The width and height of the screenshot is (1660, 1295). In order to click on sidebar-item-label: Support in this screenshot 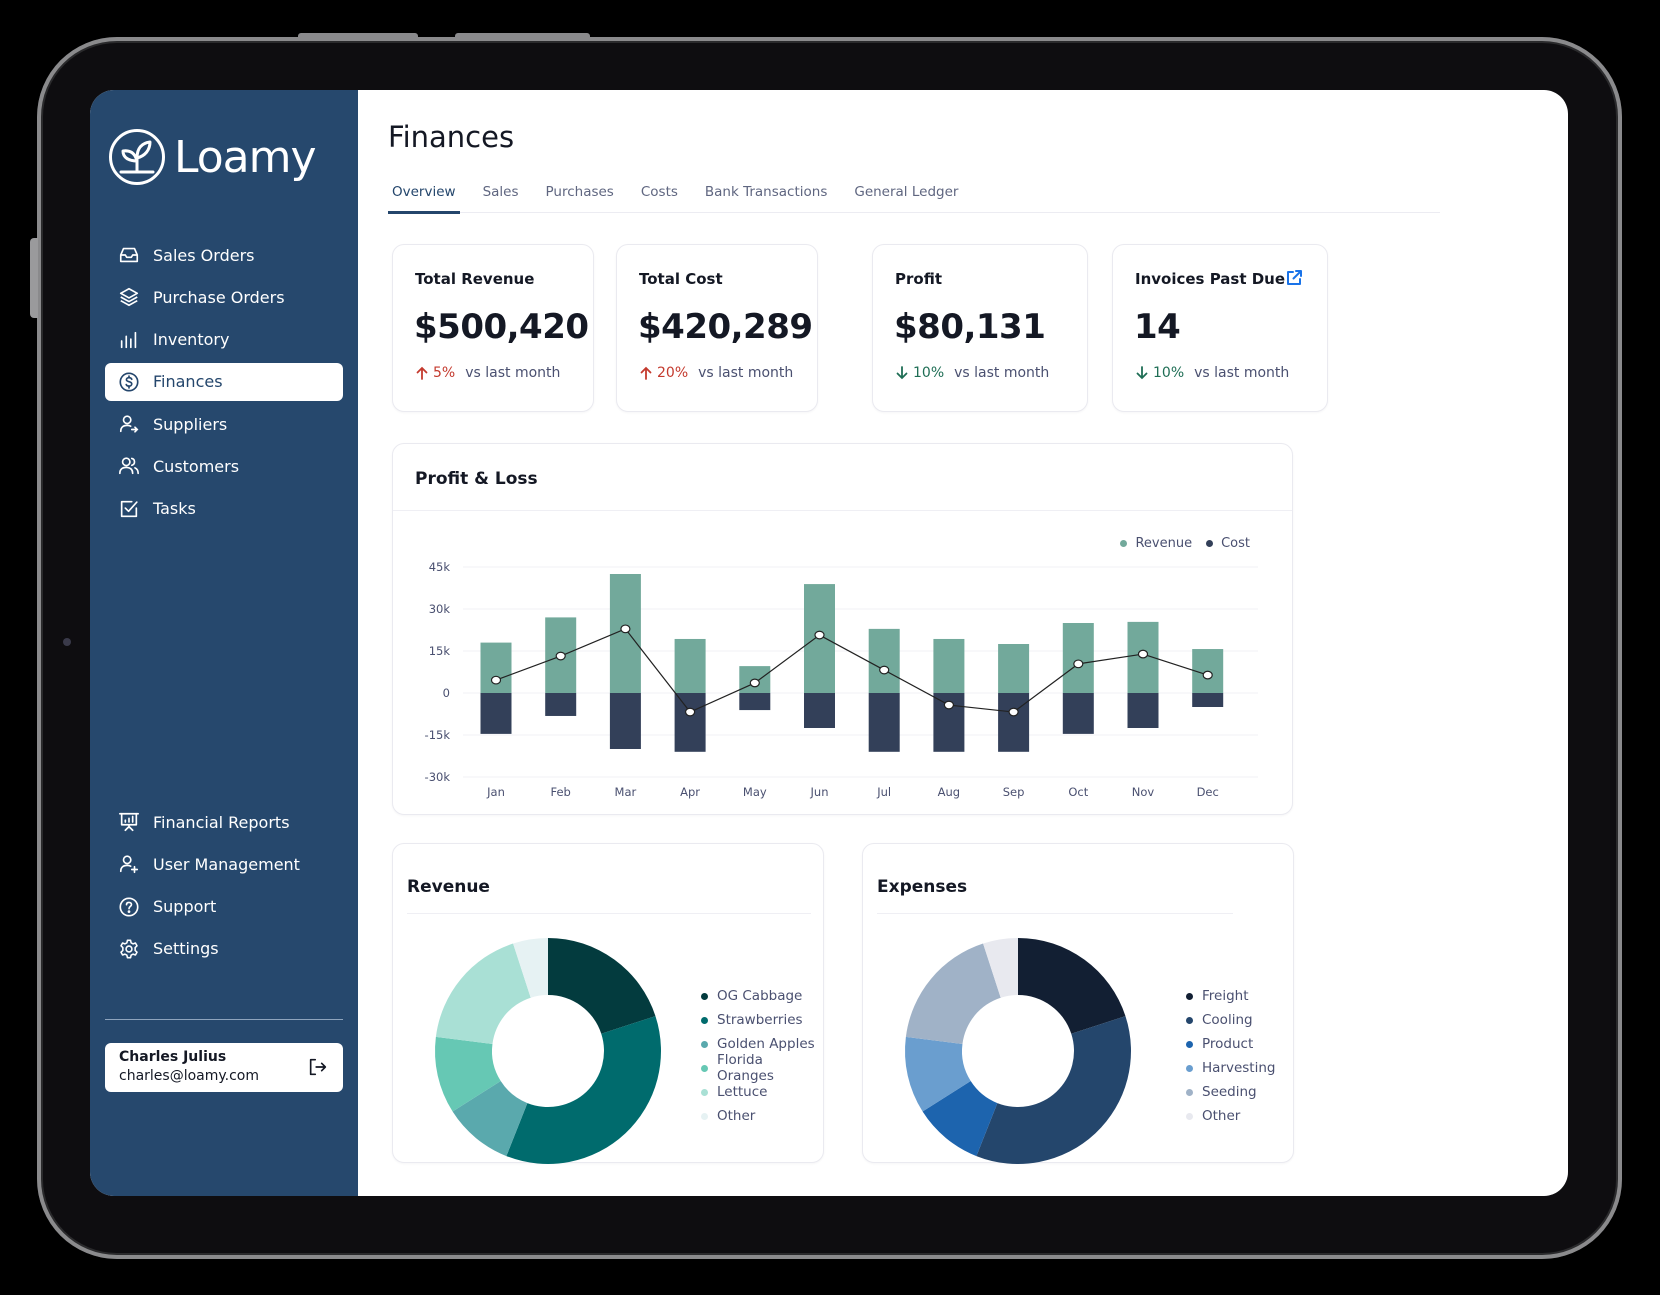, I will do `click(185, 907)`.